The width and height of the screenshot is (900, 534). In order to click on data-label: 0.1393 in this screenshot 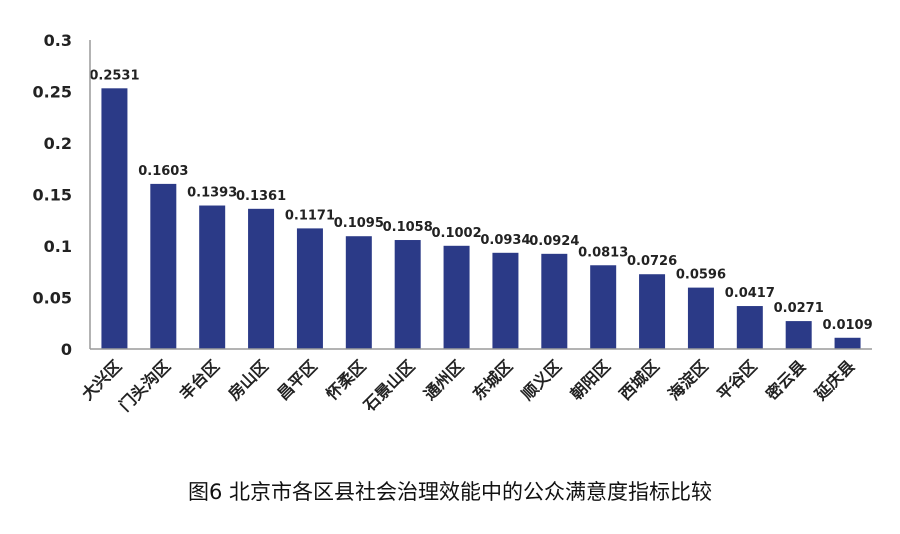, I will do `click(212, 193)`.